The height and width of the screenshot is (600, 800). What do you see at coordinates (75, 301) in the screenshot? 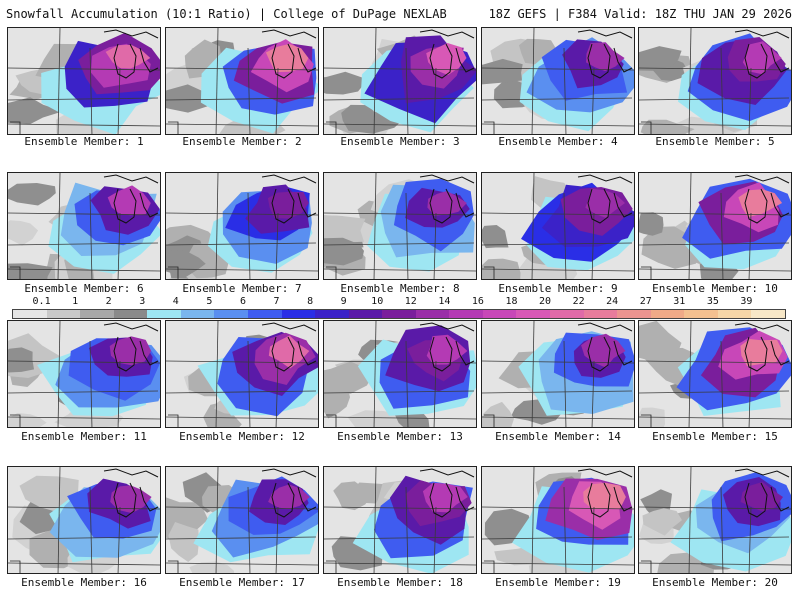
I see `legend-tick-label: 1` at bounding box center [75, 301].